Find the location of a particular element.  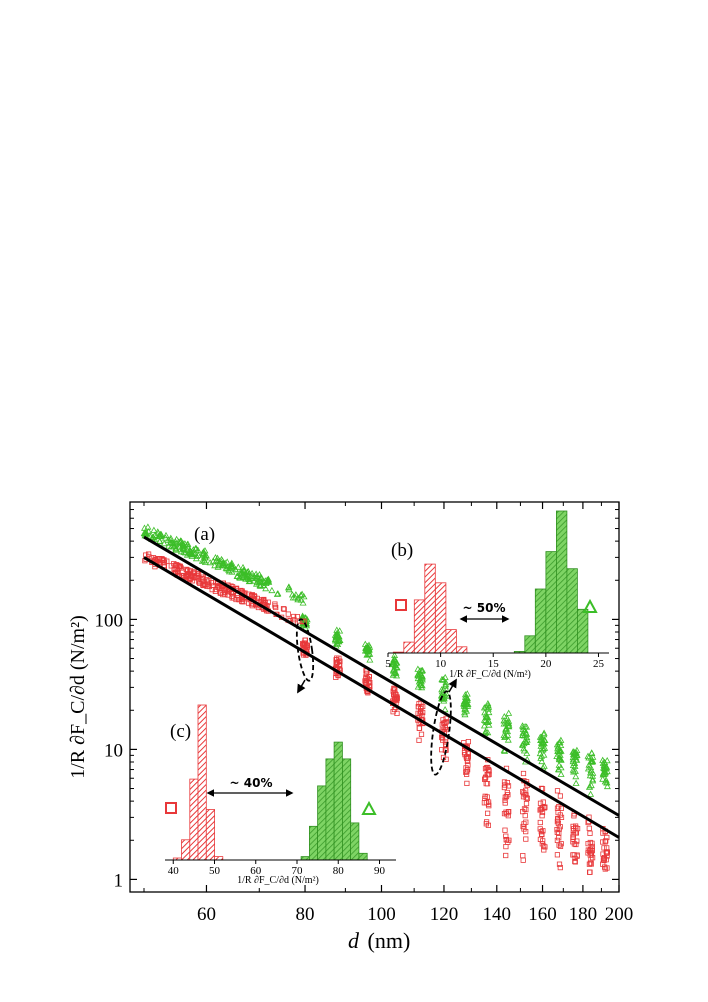

inset-b-x-label: 1/R ∂F_C/∂d (N/m²) is located at coordinates (490, 674).